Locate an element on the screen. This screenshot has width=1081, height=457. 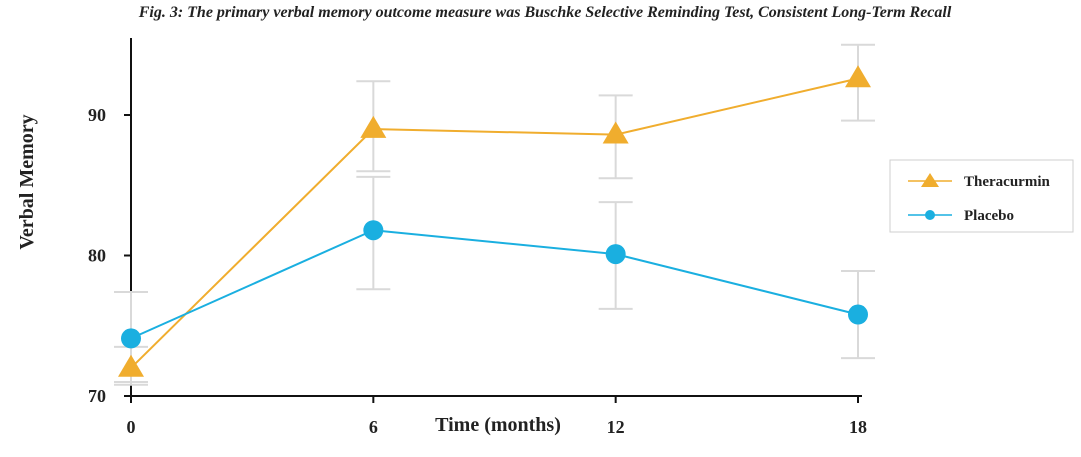
x-tick-label: 0 is located at coordinates (131, 427).